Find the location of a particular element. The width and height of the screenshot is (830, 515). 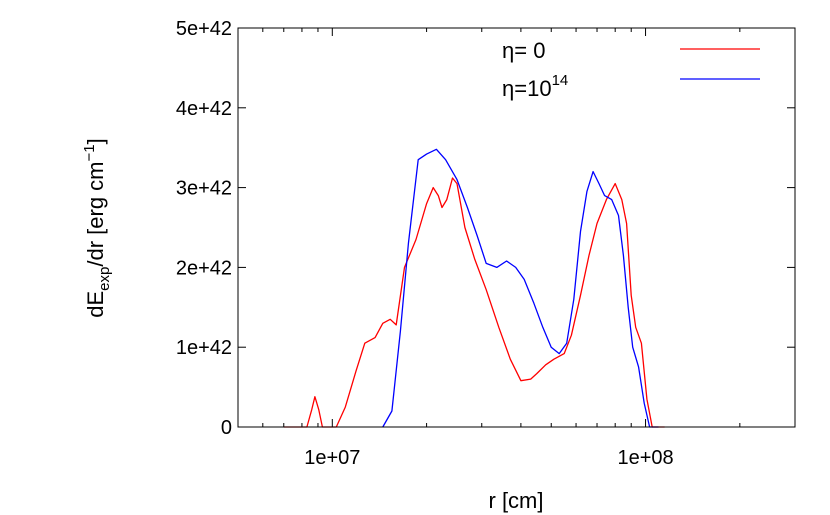

legend-label-eta-0: η= 0 is located at coordinates (523, 50).